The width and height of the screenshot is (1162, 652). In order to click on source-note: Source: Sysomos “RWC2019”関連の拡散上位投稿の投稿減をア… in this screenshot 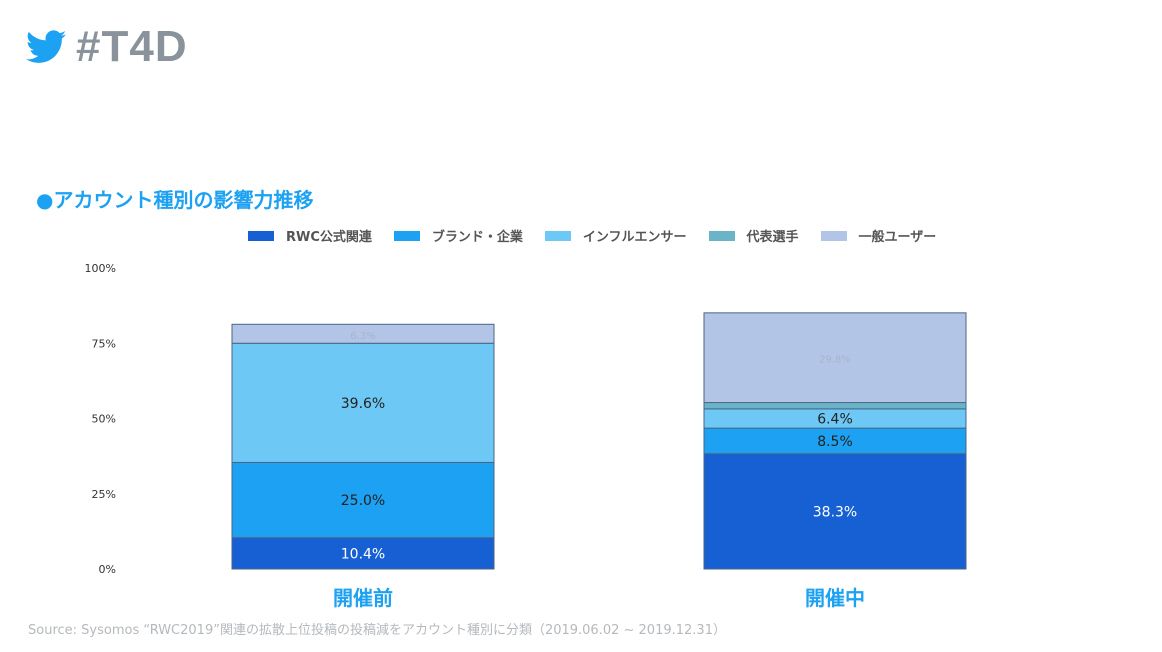, I will do `click(377, 630)`.